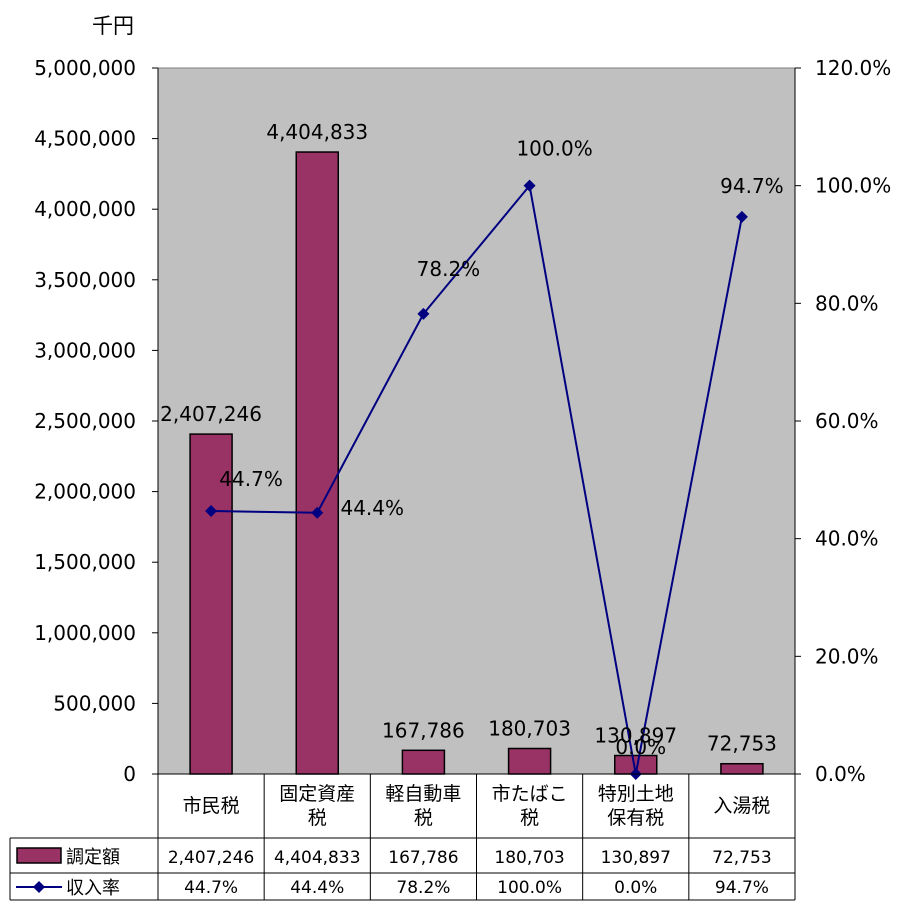 This screenshot has width=899, height=901. Describe the element at coordinates (39, 855) in the screenshot. I see `legend-bar-key` at that location.